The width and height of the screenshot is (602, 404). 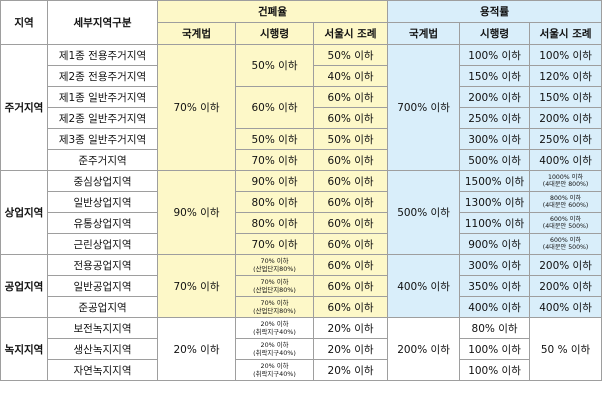 I want to click on bcr-national-cell: 90% 이하, so click(x=196, y=212).